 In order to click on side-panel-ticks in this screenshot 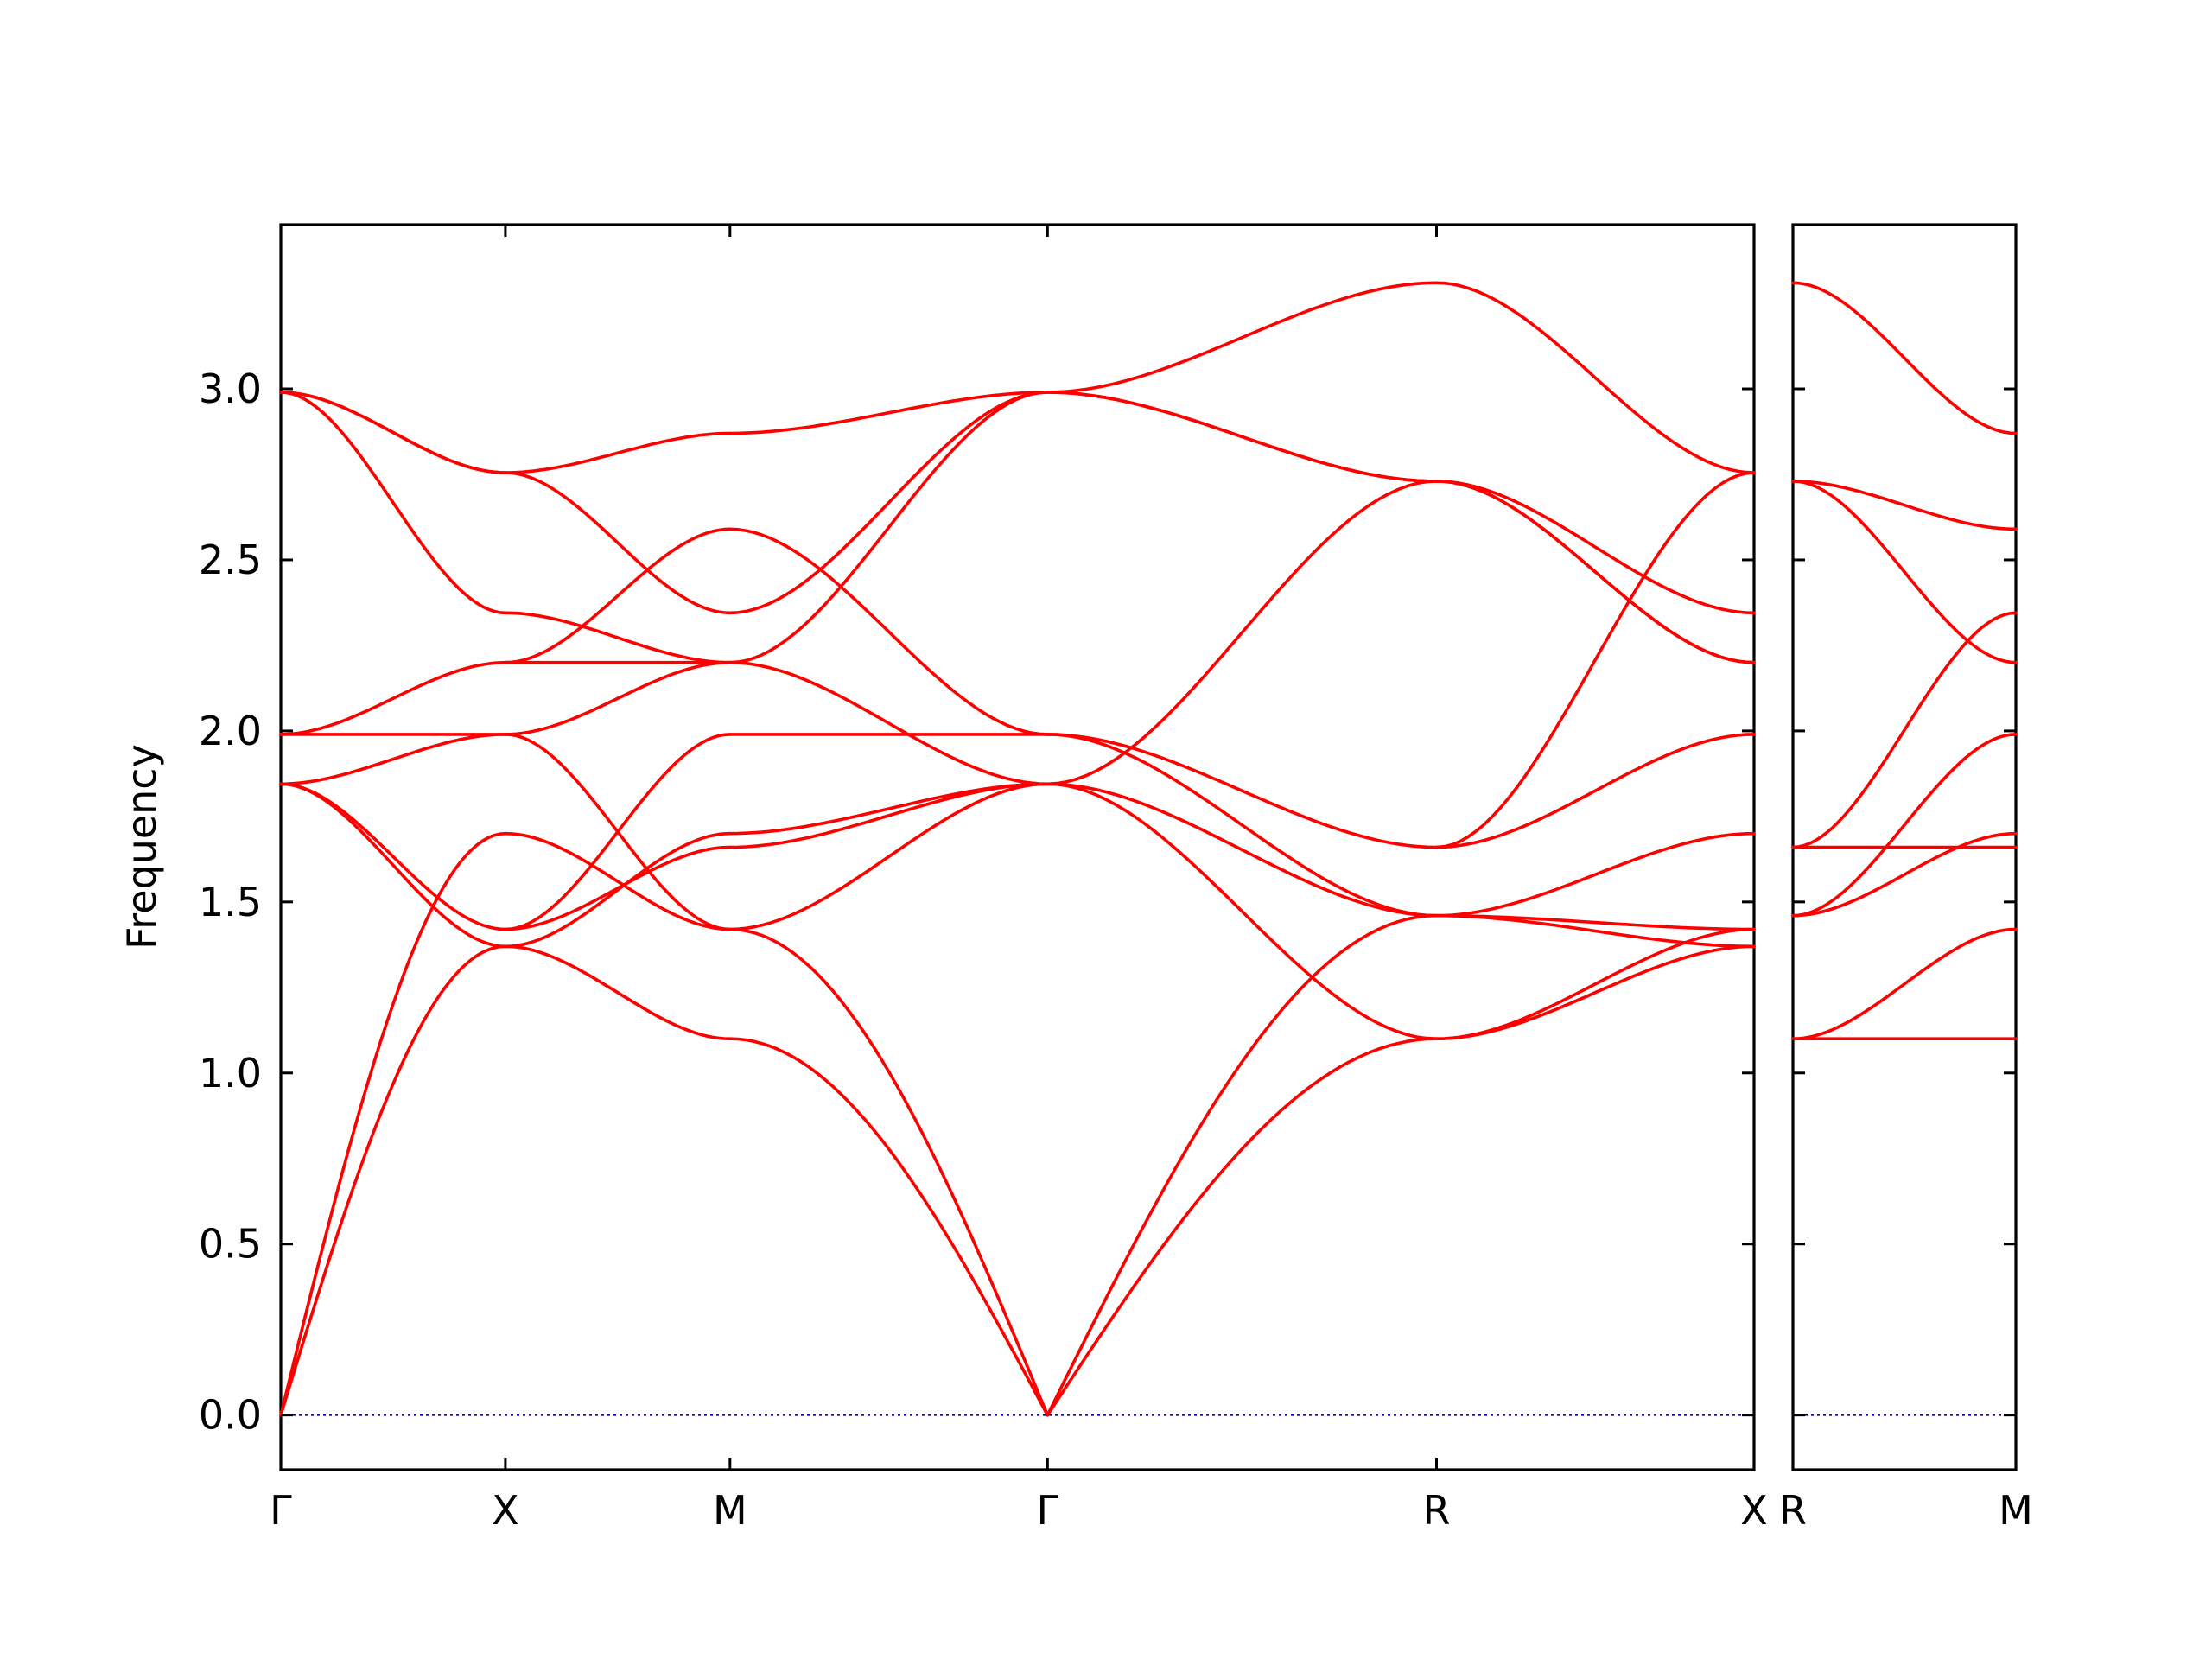, I will do `click(1904, 847)`.